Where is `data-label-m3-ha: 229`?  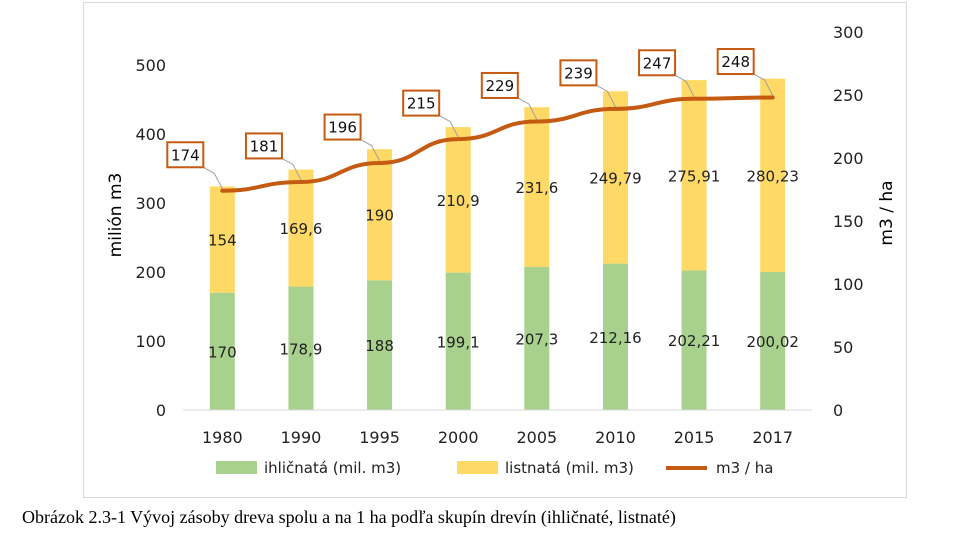
data-label-m3-ha: 229 is located at coordinates (499, 86).